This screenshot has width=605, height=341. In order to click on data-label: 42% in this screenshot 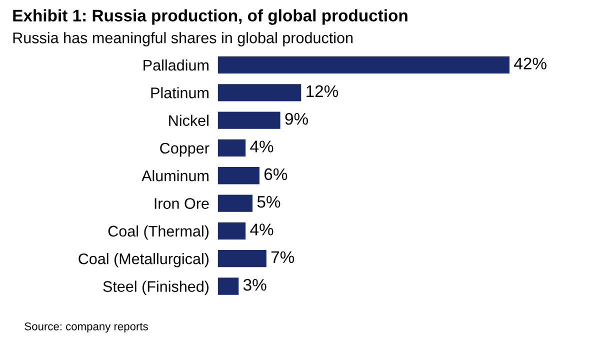, I will do `click(530, 64)`.